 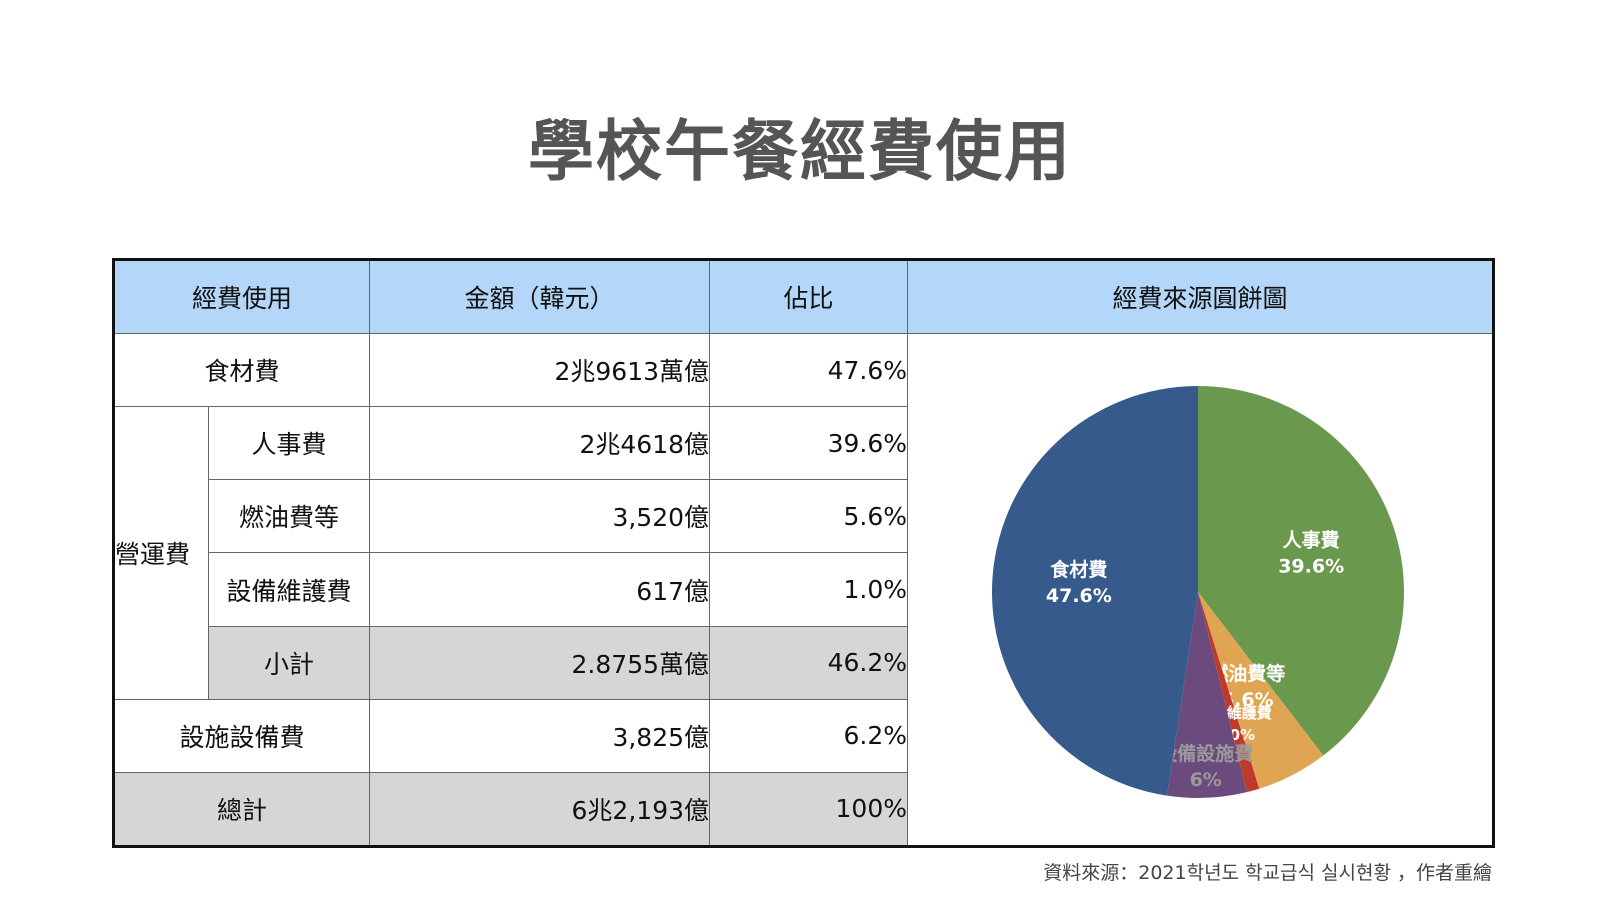 I want to click on row-amount-total: 6兆2,193億, so click(x=540, y=809).